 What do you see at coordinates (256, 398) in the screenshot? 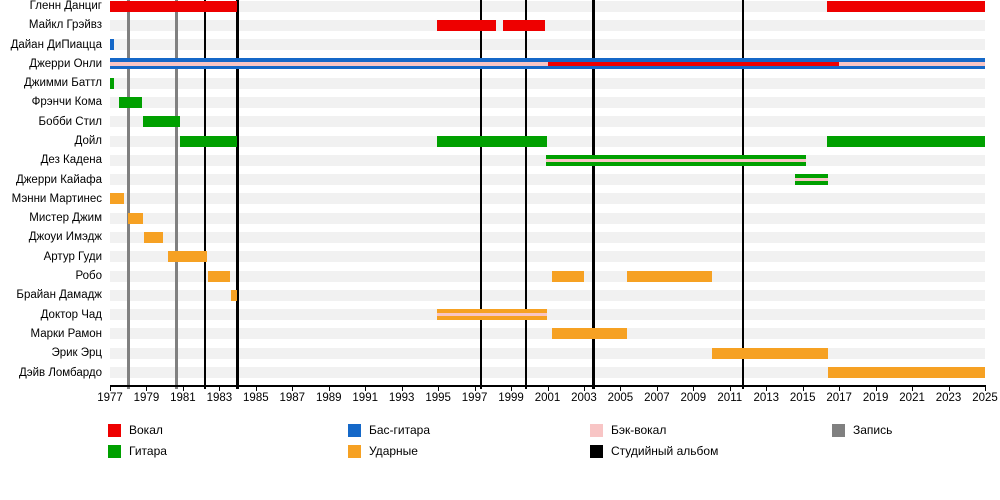
I see `axis-tick-label: 1985` at bounding box center [256, 398].